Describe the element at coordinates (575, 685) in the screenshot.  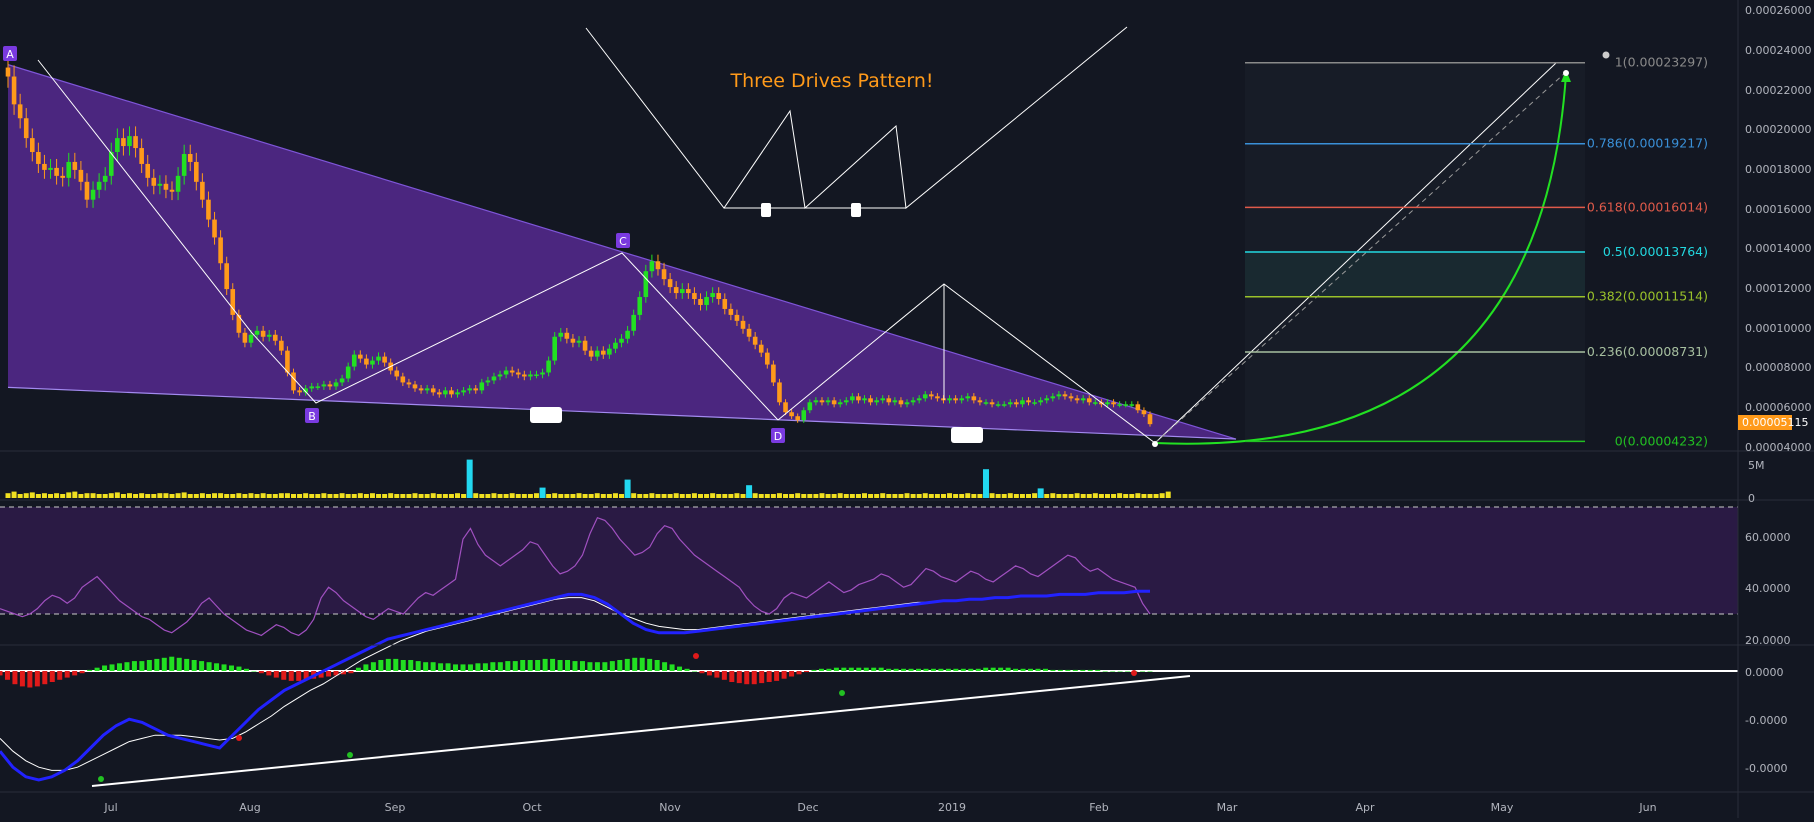
I see `macd-line` at that location.